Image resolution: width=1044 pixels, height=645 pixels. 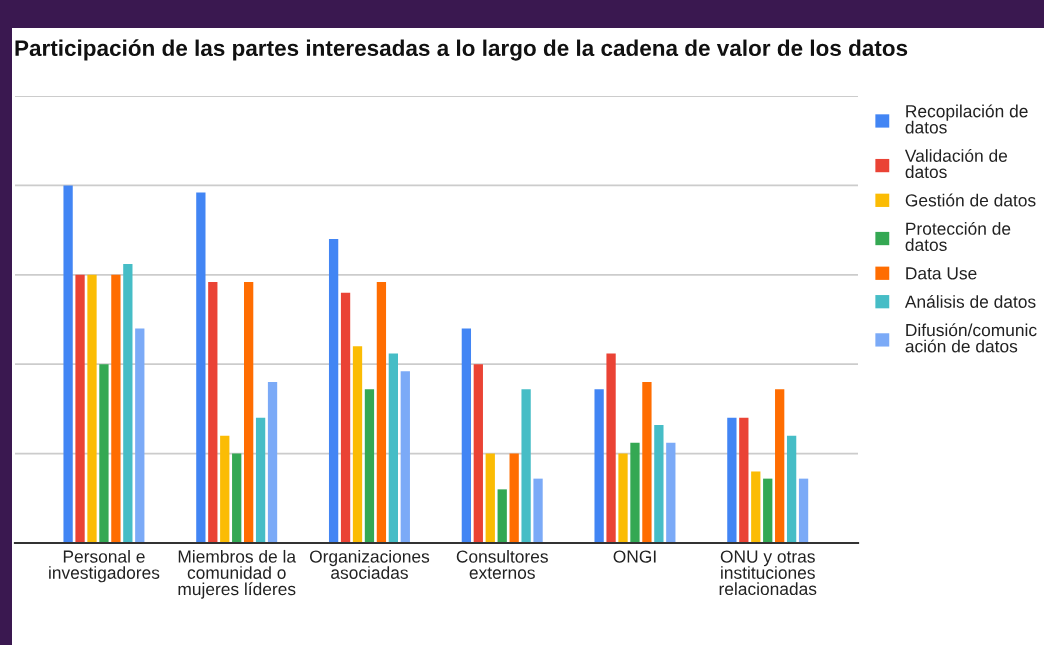 What do you see at coordinates (958, 236) in the screenshot?
I see `legend-label: Protección de datos` at bounding box center [958, 236].